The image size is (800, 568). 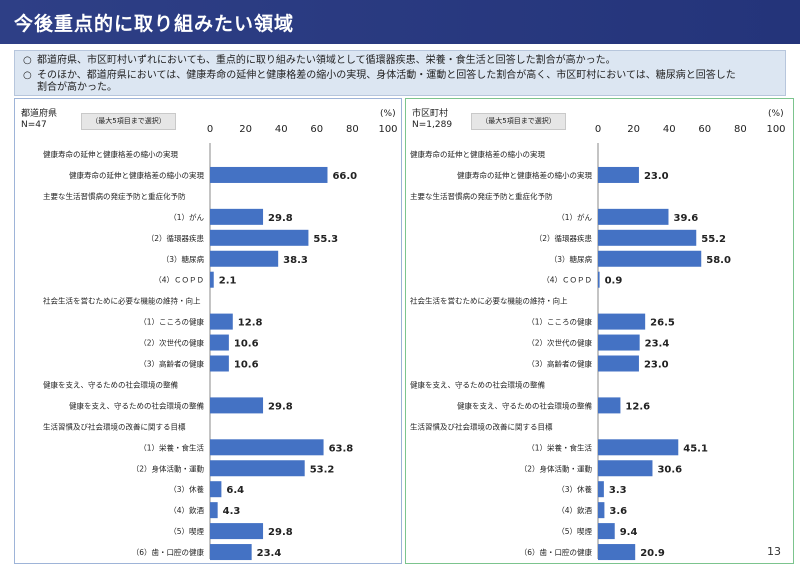 I want to click on bar-label: （1）栄養・食生活, so click(x=559, y=447).